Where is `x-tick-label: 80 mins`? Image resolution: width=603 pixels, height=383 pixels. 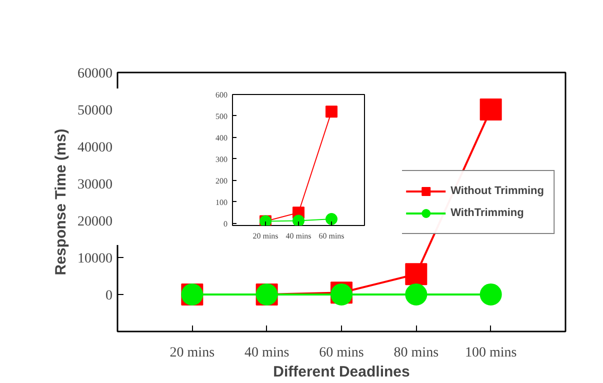
x-tick-label: 80 mins is located at coordinates (416, 353).